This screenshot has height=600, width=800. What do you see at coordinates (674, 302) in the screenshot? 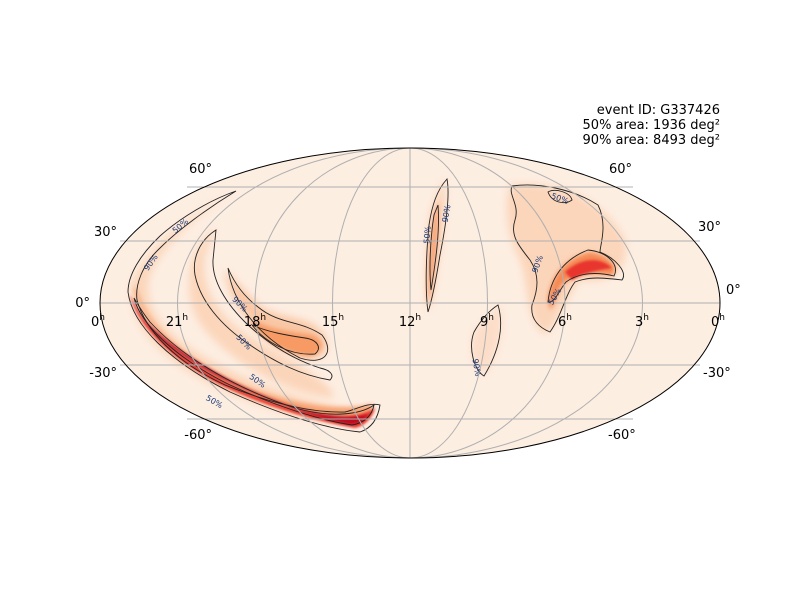
I see `dec-labels-right: 60° 30° 0° -30° -60°` at bounding box center [674, 302].